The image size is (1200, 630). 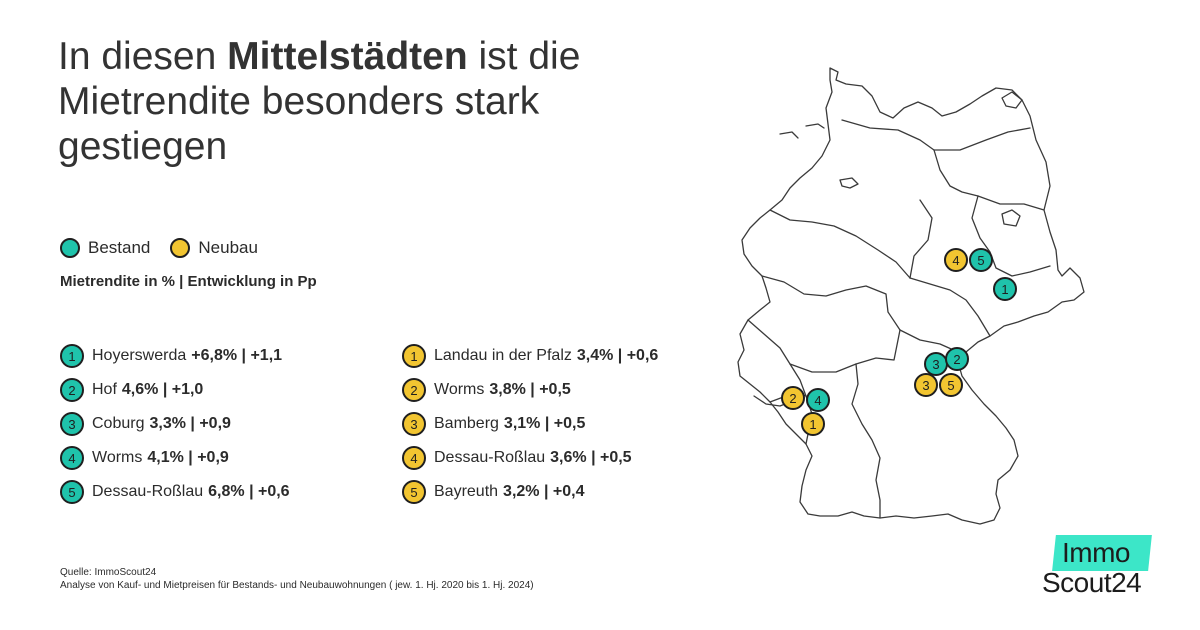 I want to click on list-item: 4 Dessau-Roßlau 3,6% | +0,5, so click(x=572, y=458).